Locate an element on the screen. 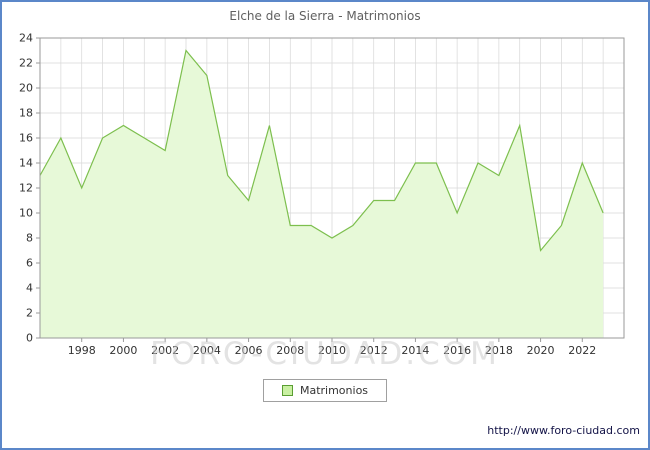 This screenshot has height=450, width=650. svg-text: 24 is located at coordinates (26, 38).